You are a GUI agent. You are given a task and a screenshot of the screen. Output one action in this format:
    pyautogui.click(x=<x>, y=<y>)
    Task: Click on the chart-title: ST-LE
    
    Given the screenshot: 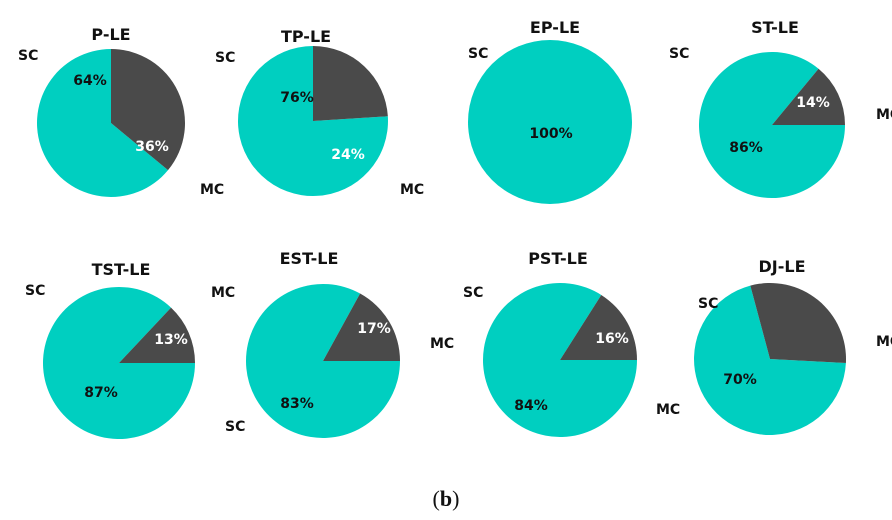 What is the action you would take?
    pyautogui.click(x=775, y=27)
    